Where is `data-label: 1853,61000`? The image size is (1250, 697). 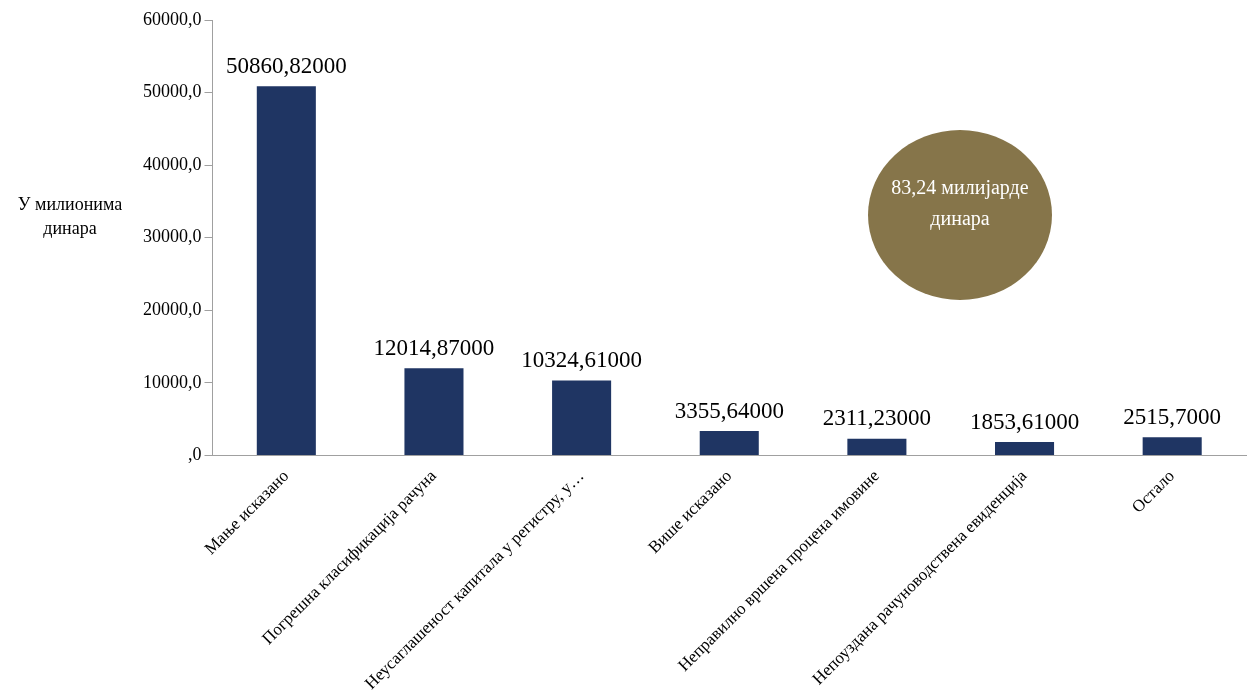 data-label: 1853,61000 is located at coordinates (1024, 421).